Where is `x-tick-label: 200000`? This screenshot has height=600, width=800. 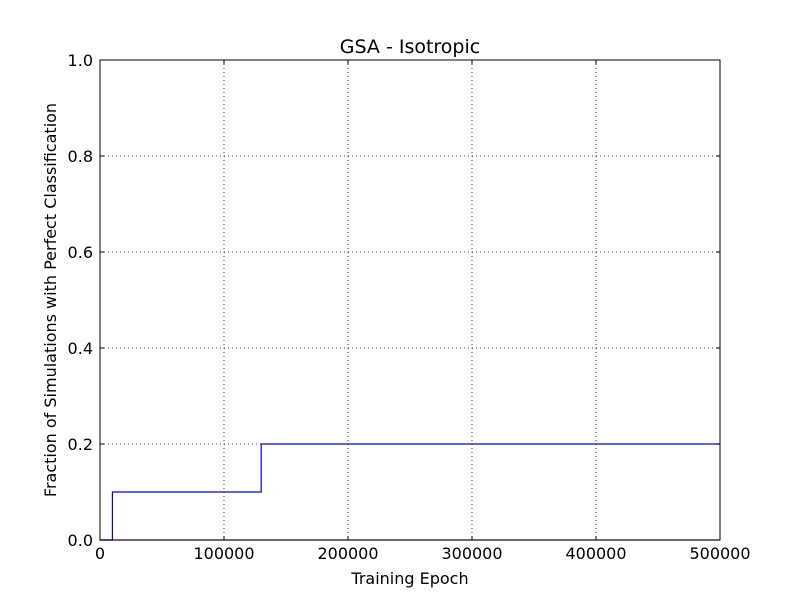
x-tick-label: 200000 is located at coordinates (347, 553).